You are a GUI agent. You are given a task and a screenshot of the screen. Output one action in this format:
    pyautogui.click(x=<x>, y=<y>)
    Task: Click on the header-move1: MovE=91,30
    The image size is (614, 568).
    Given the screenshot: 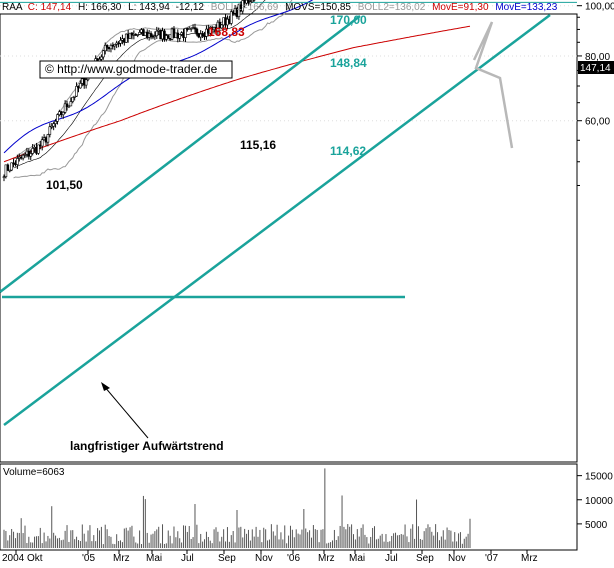 What is the action you would take?
    pyautogui.click(x=460, y=7)
    